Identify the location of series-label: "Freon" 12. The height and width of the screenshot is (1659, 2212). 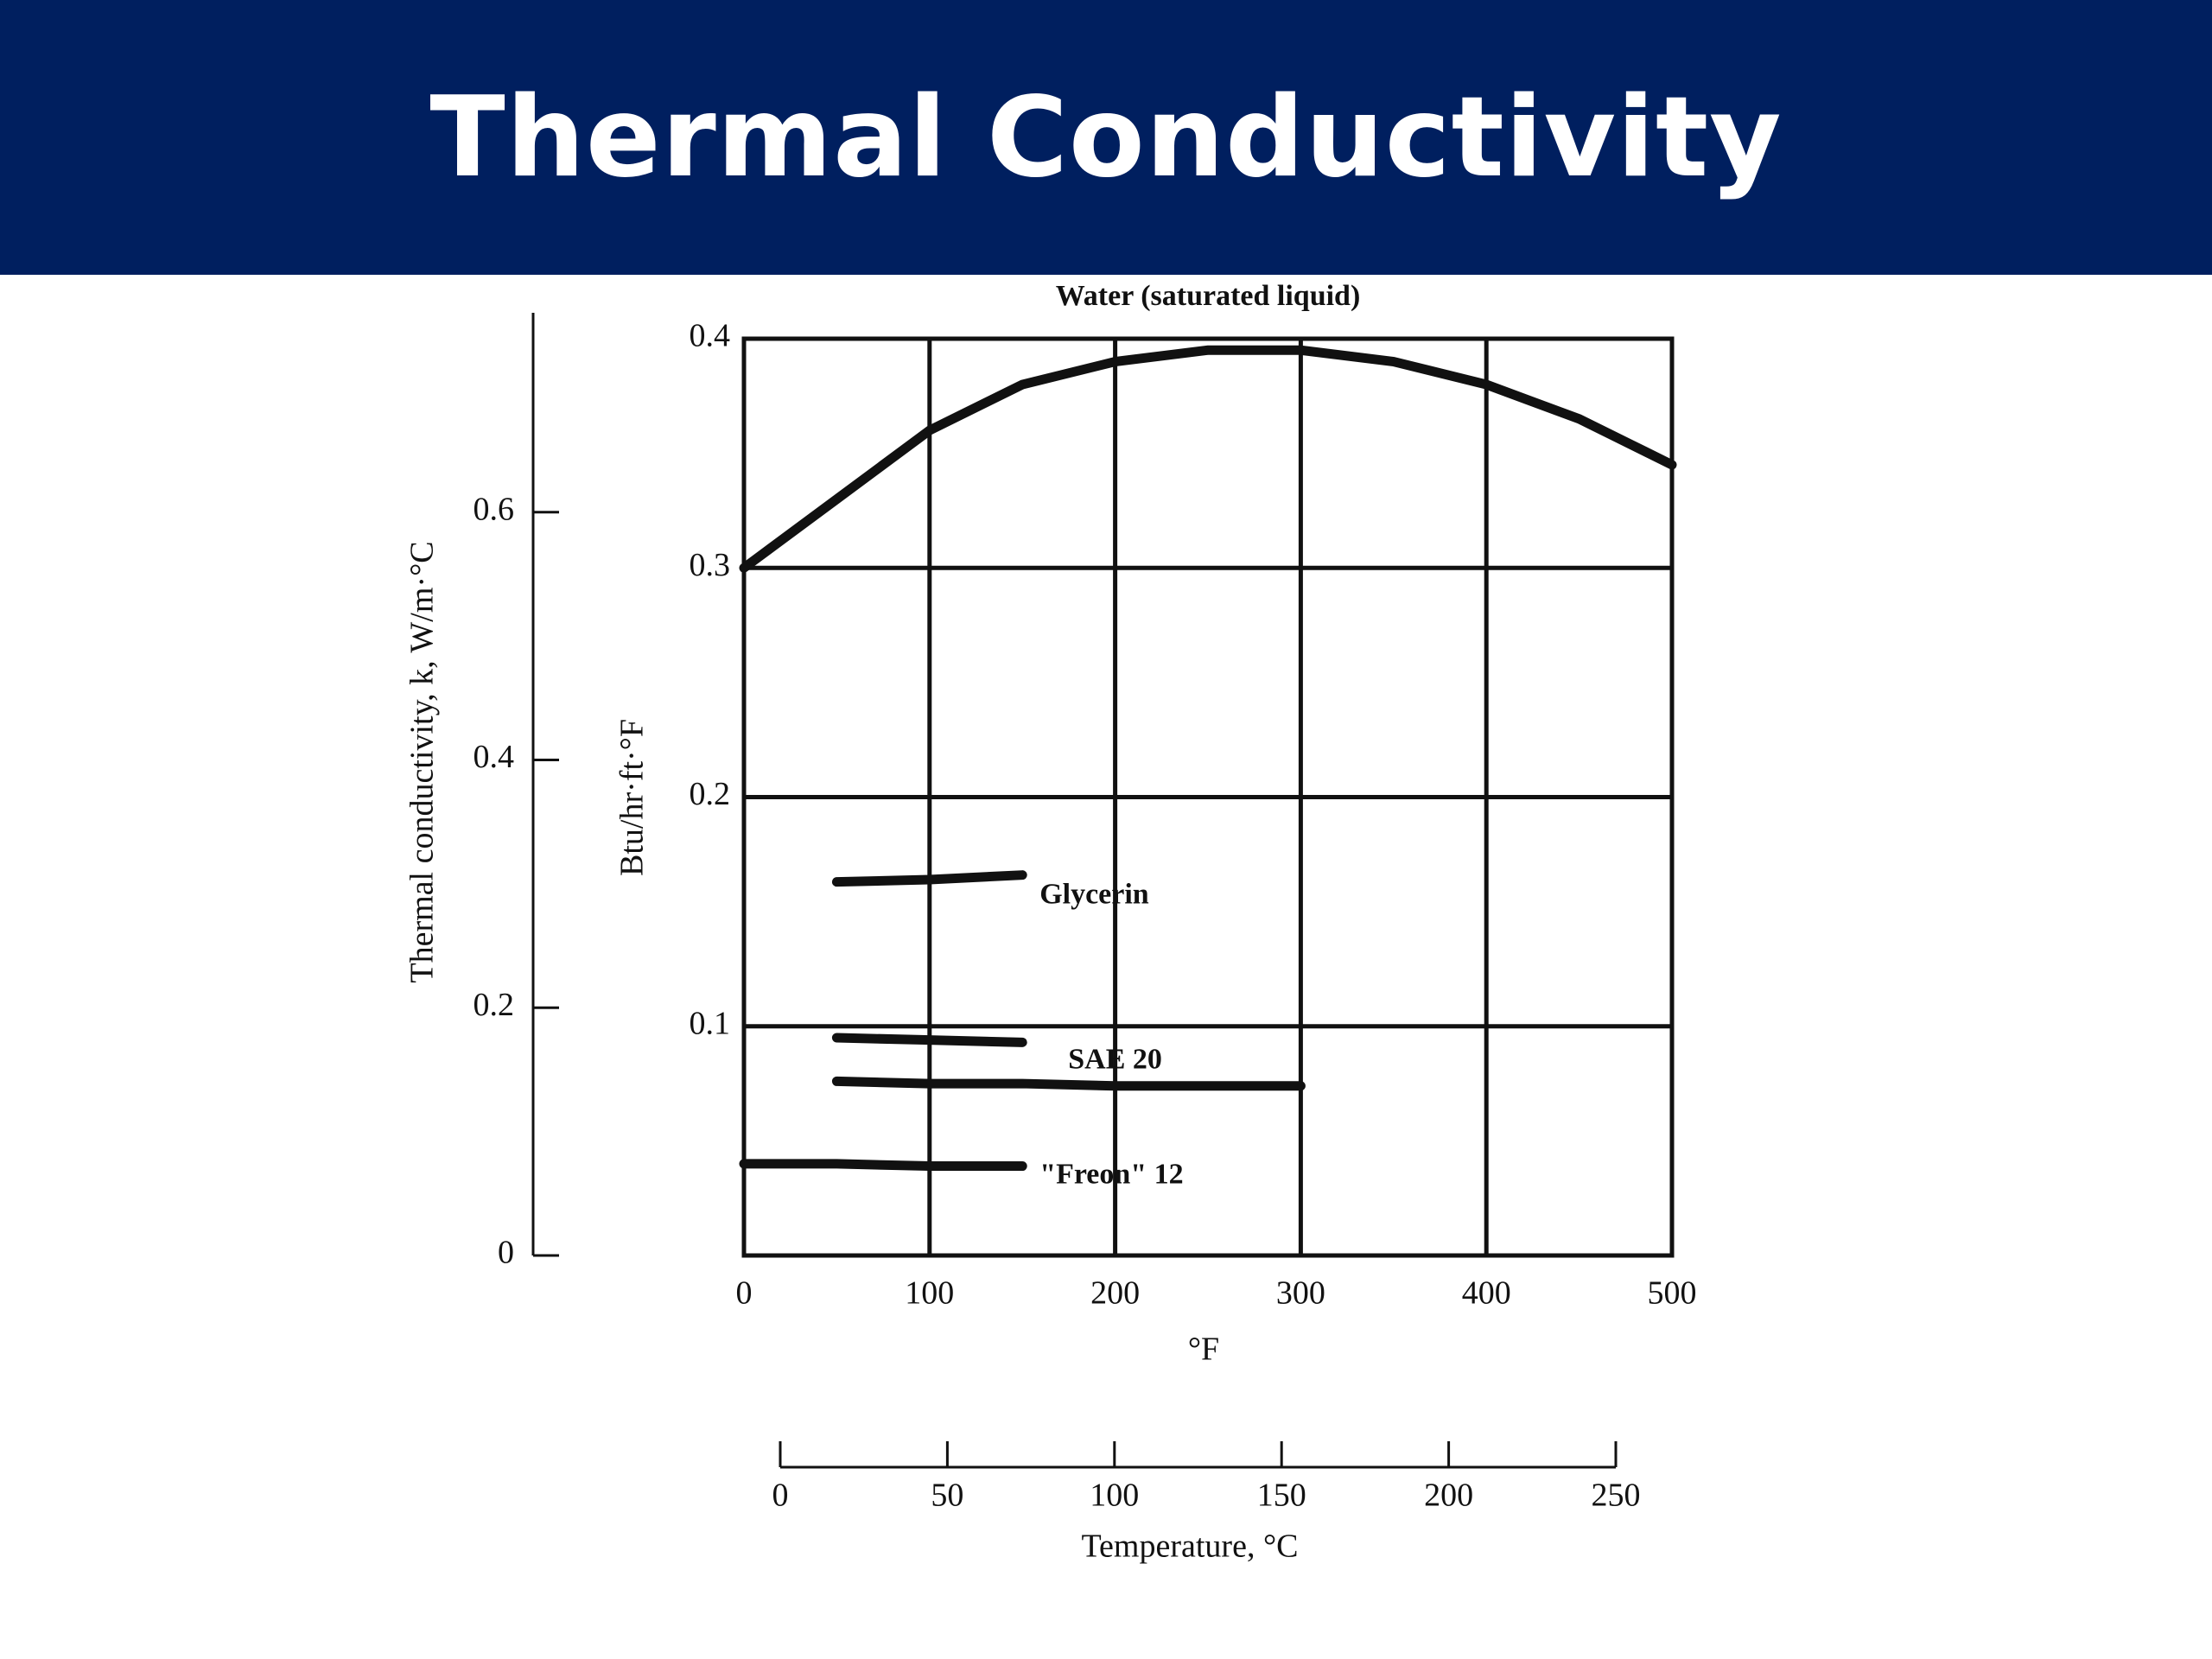
(1111, 1174).